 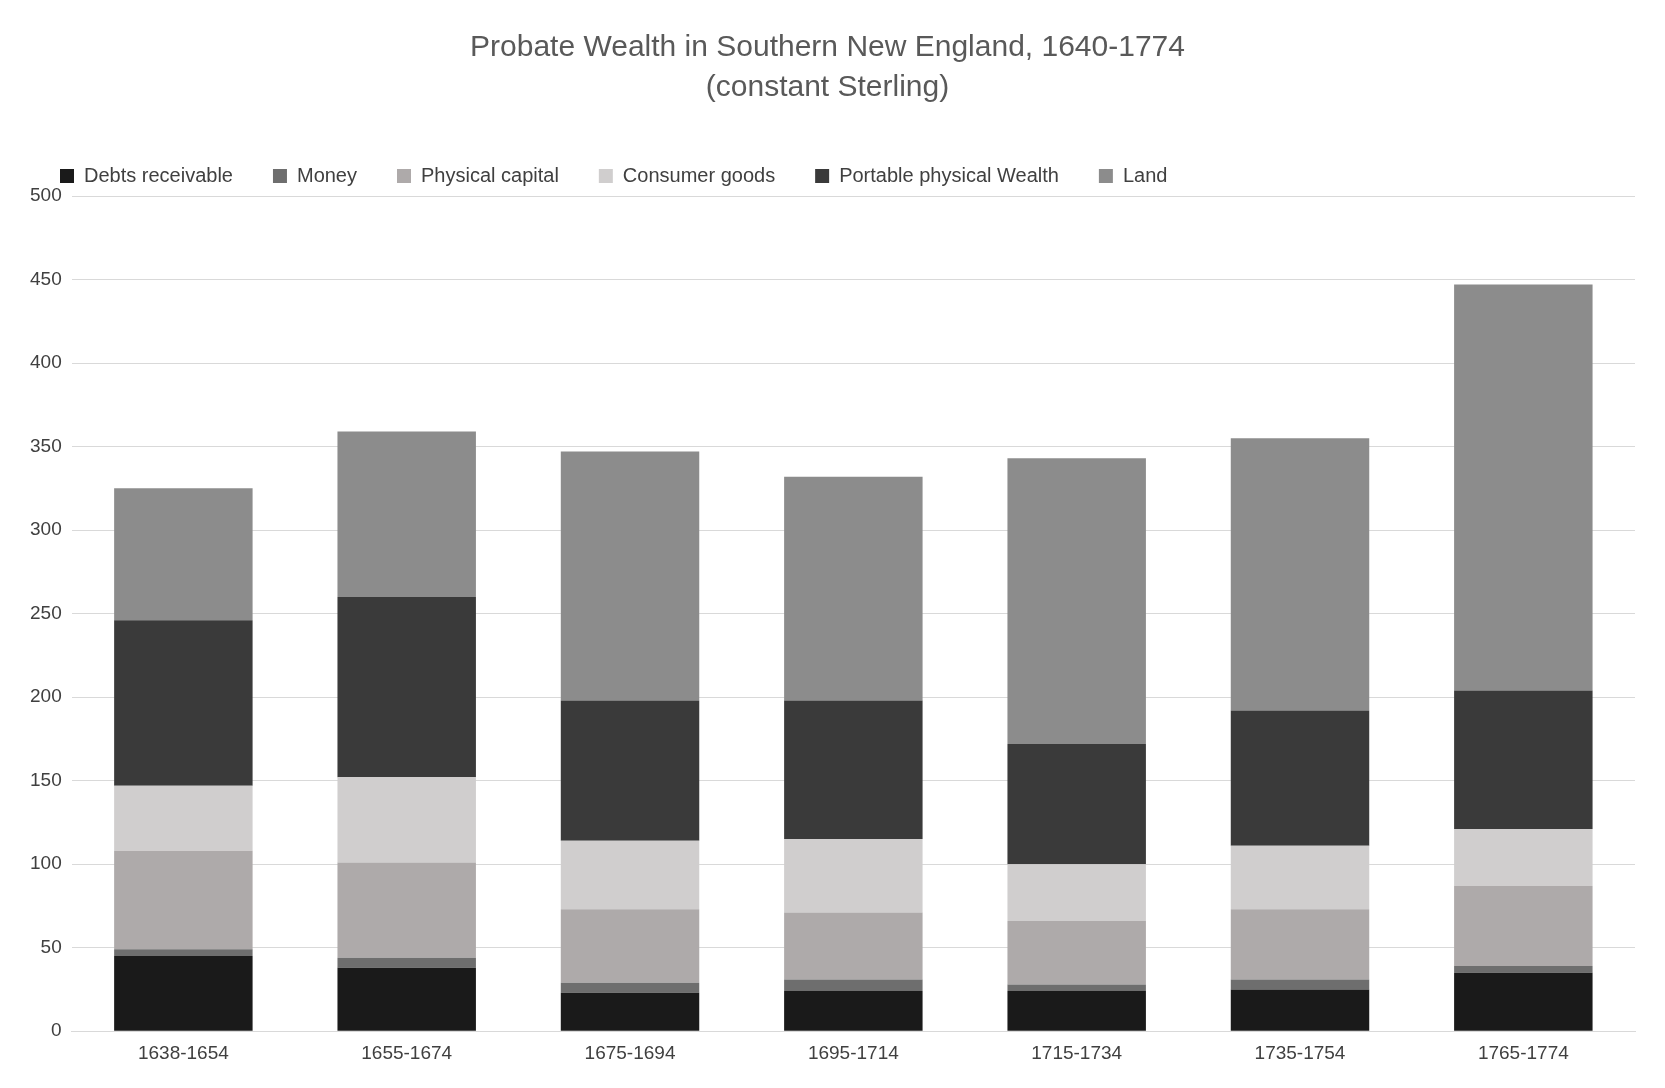 I want to click on y-tick-label: 0, so click(x=56, y=1030).